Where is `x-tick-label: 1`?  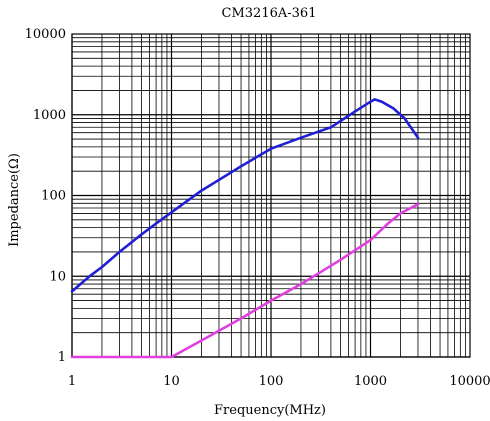
x-tick-label: 1 is located at coordinates (72, 381).